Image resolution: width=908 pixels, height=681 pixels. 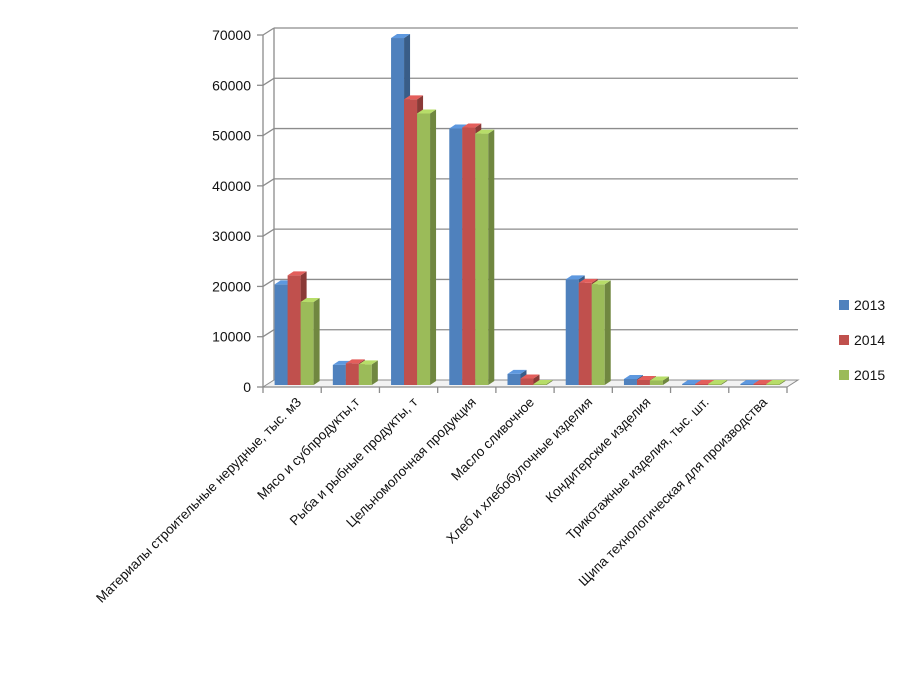 What do you see at coordinates (231, 35) in the screenshot?
I see `y-tick-label: 70000` at bounding box center [231, 35].